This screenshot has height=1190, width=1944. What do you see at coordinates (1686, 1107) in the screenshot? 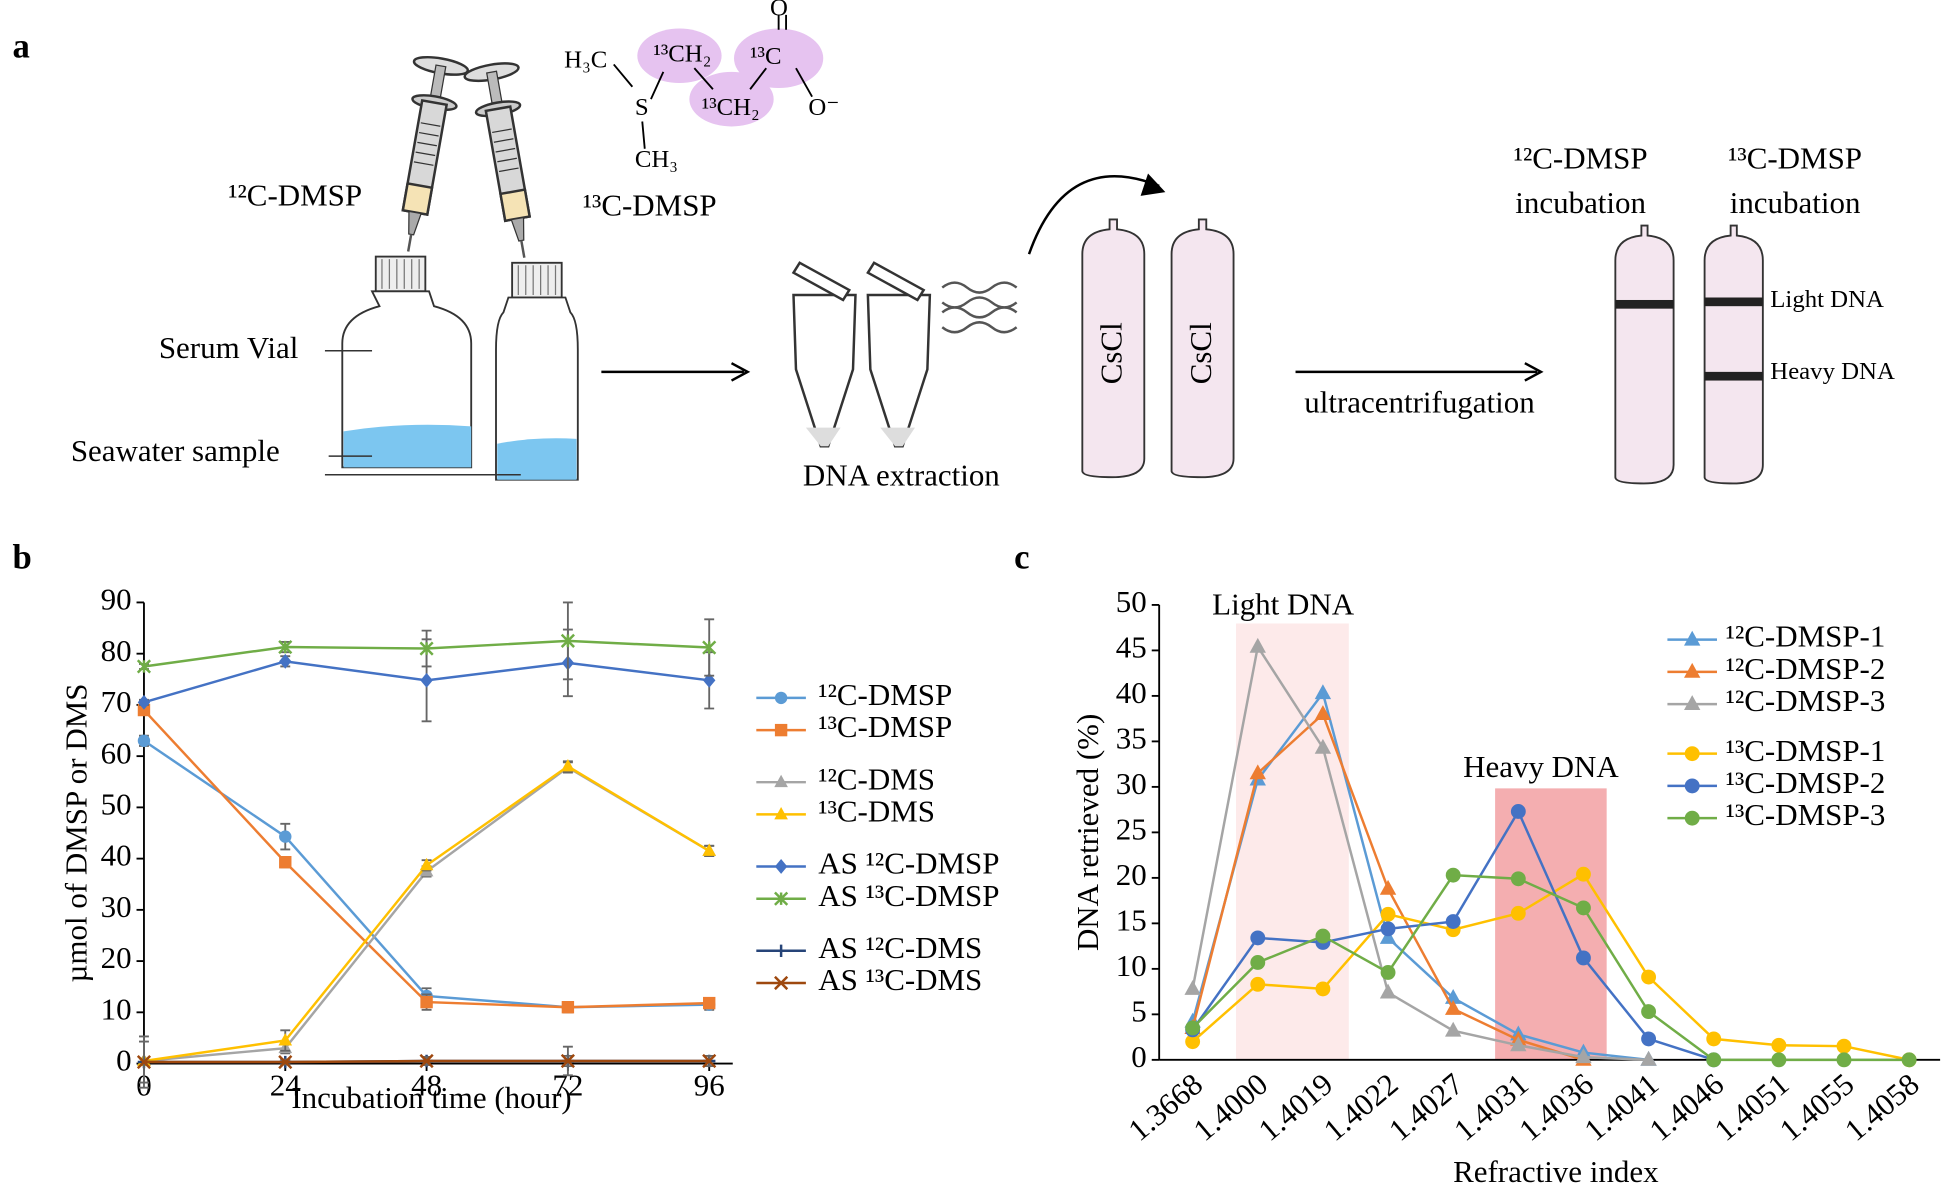
I see `x-tick-label: 1.4046` at bounding box center [1686, 1107].